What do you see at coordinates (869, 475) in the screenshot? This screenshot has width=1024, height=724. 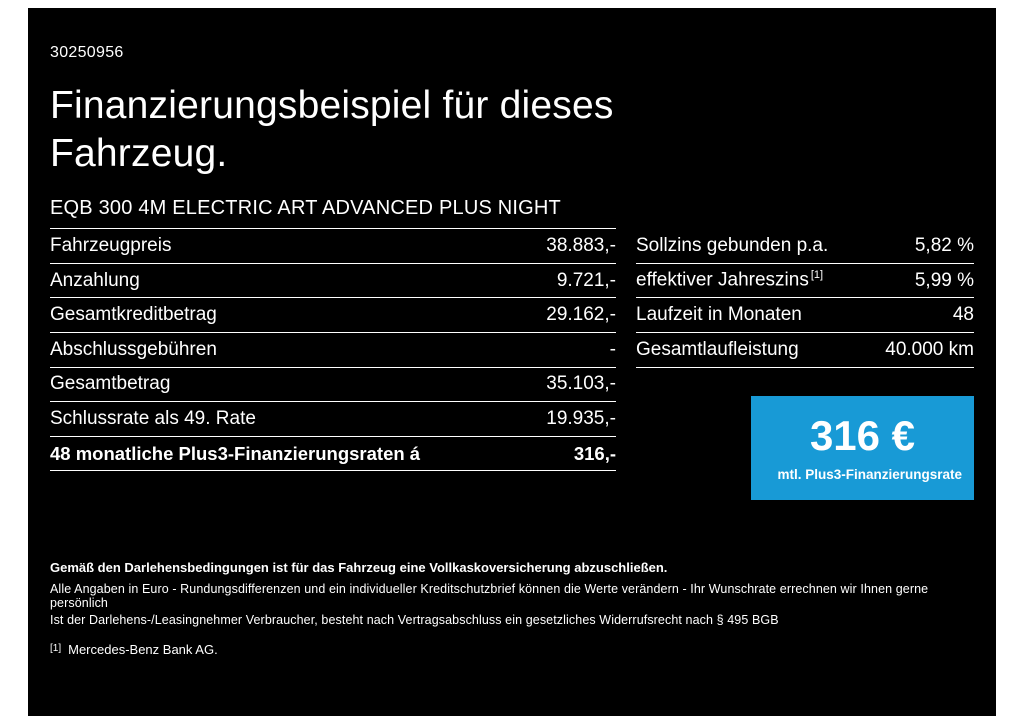 I see `rate-caption: mtl. Plus3-Finanzierungsrate` at bounding box center [869, 475].